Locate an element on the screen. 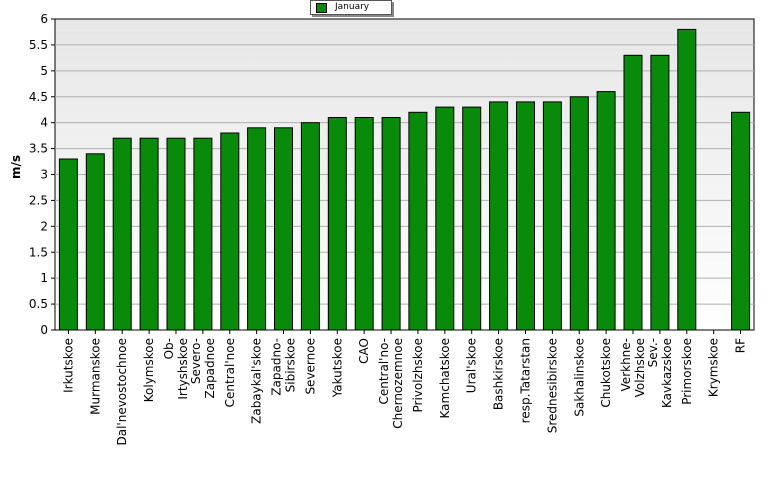 The image size is (777, 479). y-tick-label: 4.5 is located at coordinates (38, 97).